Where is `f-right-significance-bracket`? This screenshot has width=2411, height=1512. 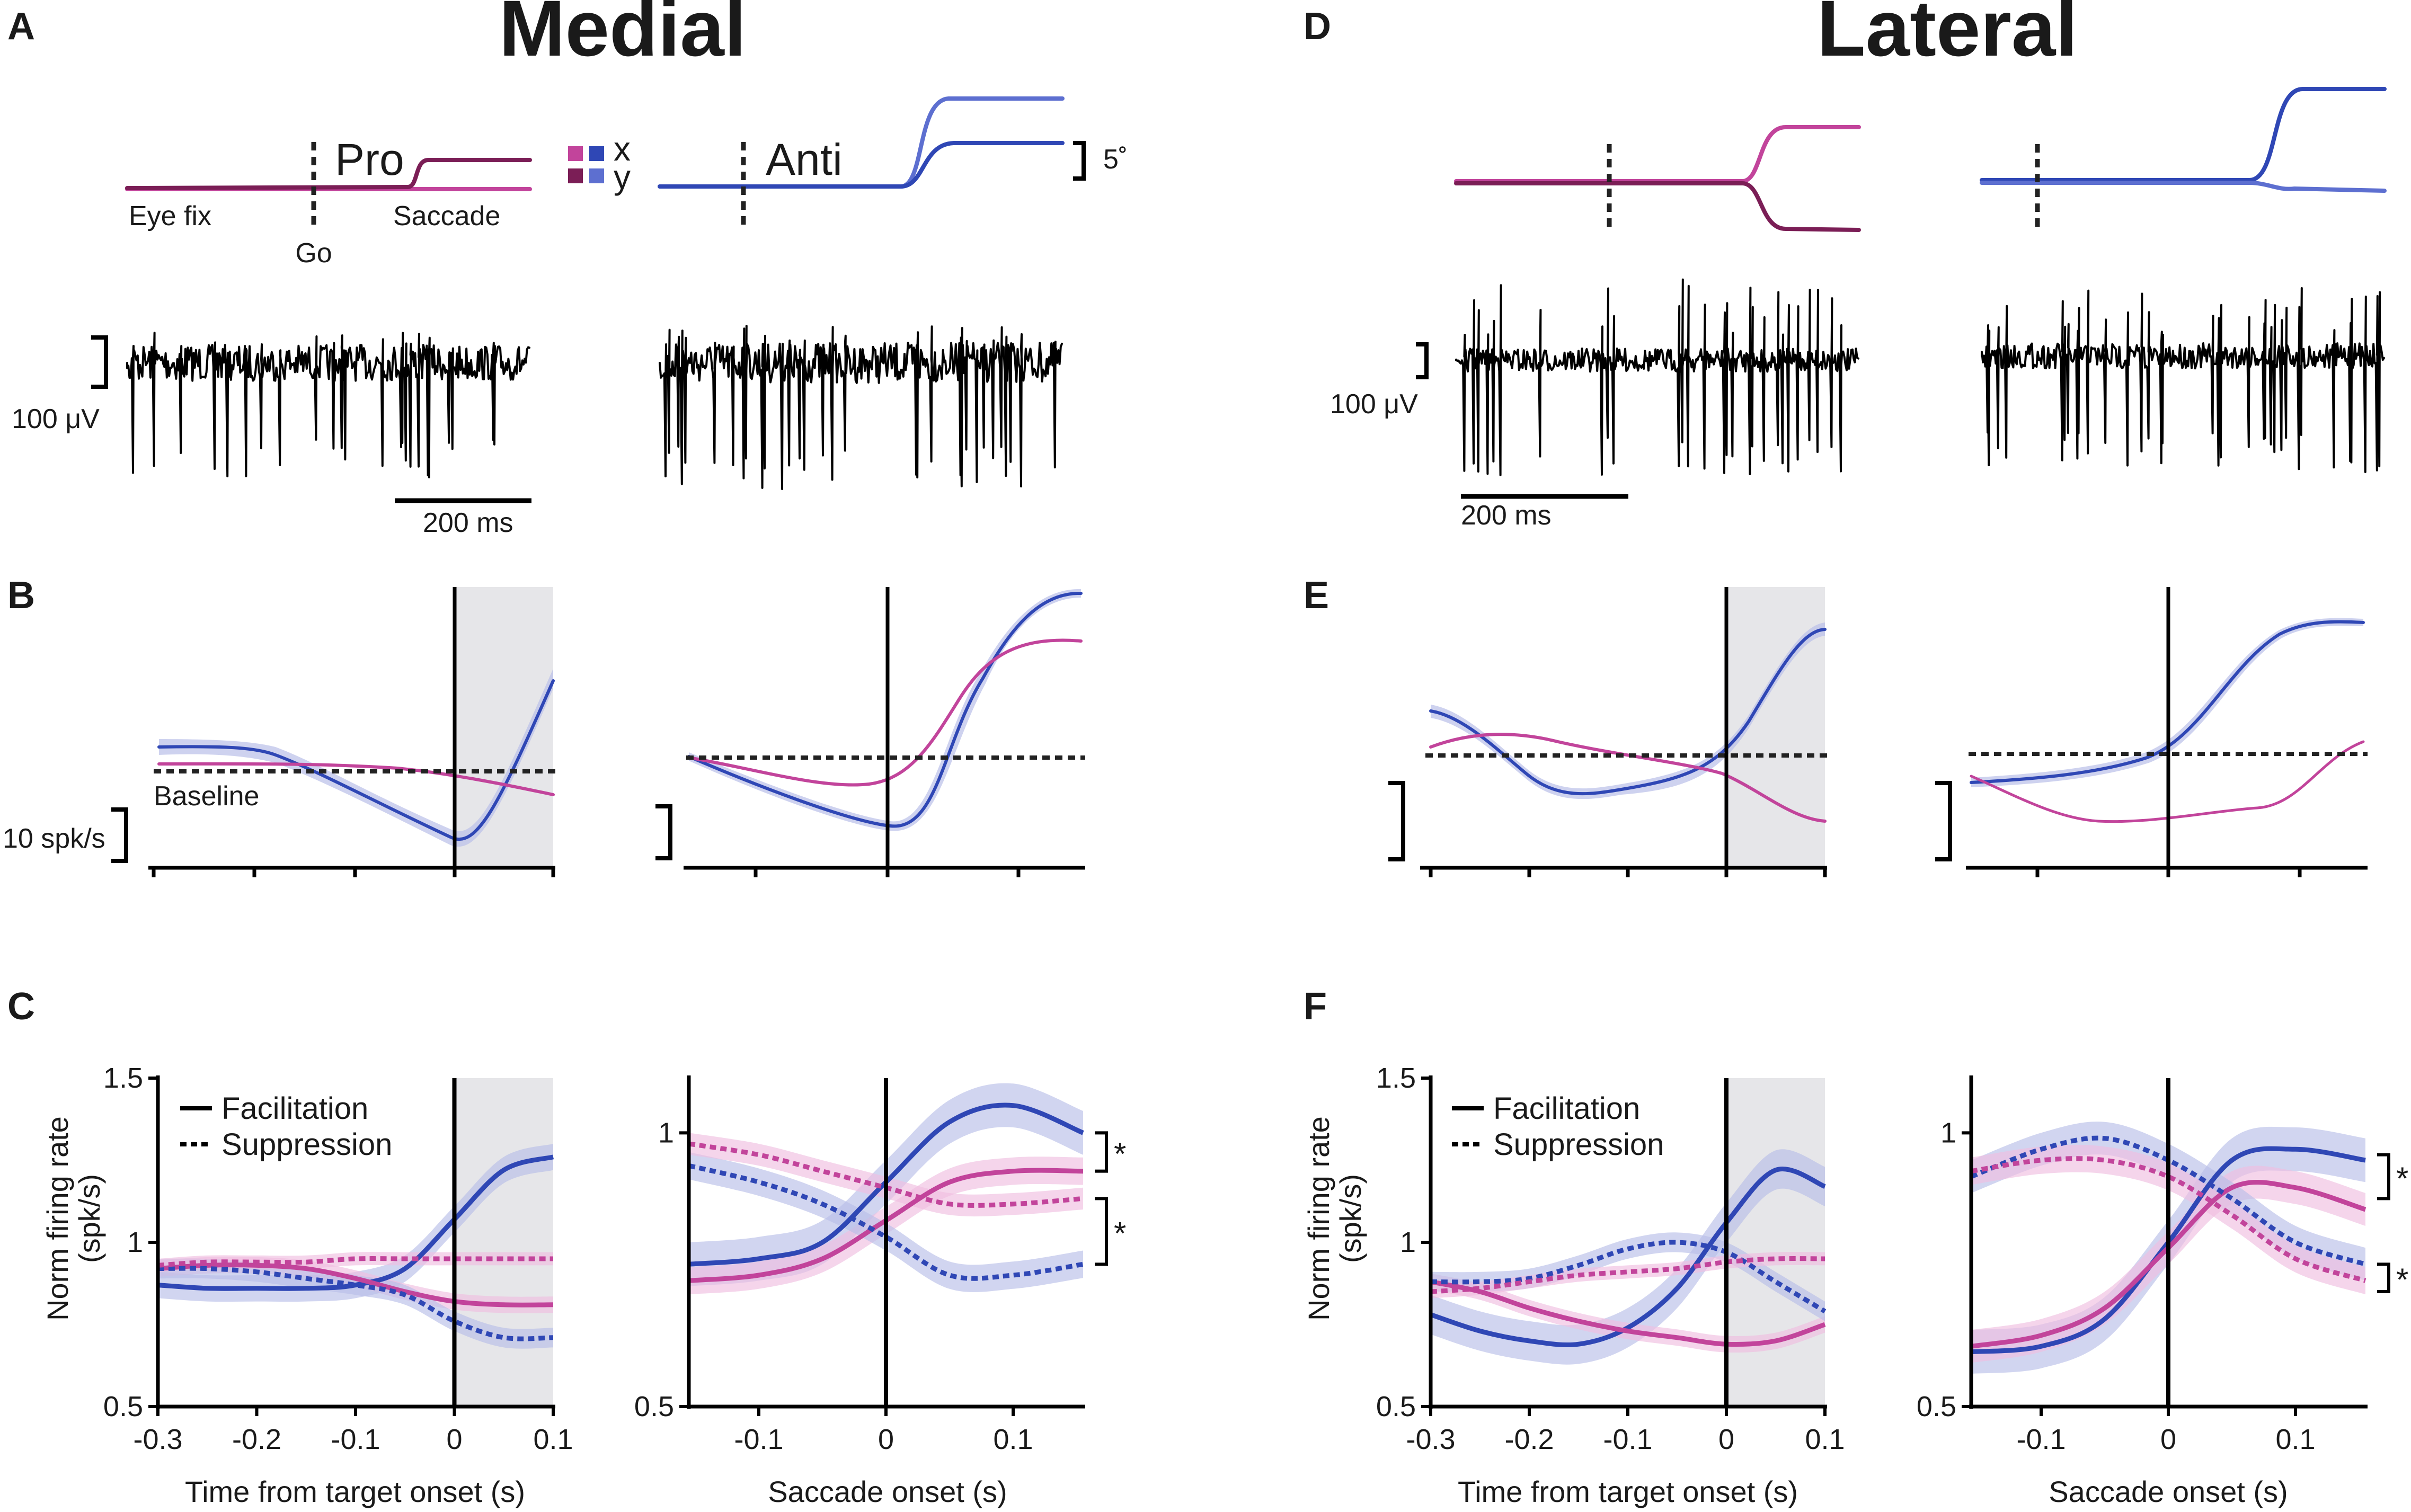 f-right-significance-bracket is located at coordinates (2383, 1277).